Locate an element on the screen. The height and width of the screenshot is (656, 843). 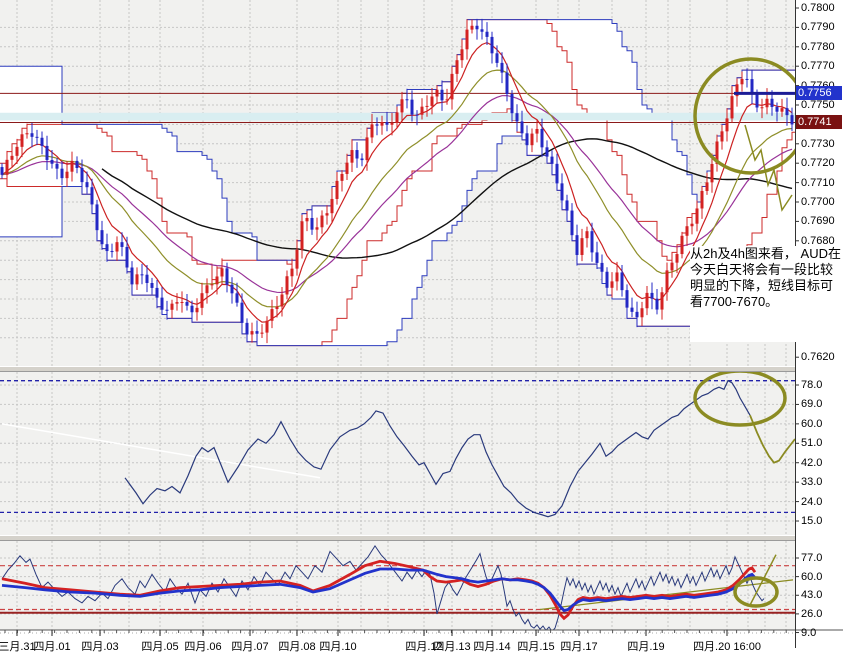
drawn-annotations is located at coordinates (750, 134).